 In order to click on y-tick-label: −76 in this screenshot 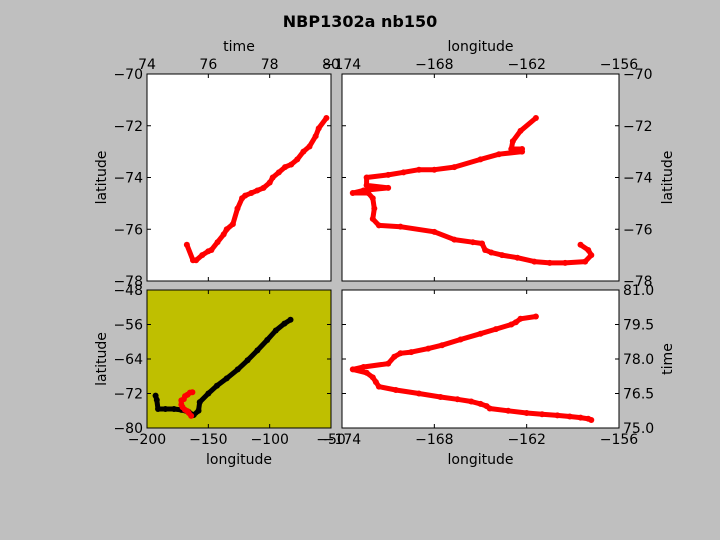, I will do `click(128, 230)`.